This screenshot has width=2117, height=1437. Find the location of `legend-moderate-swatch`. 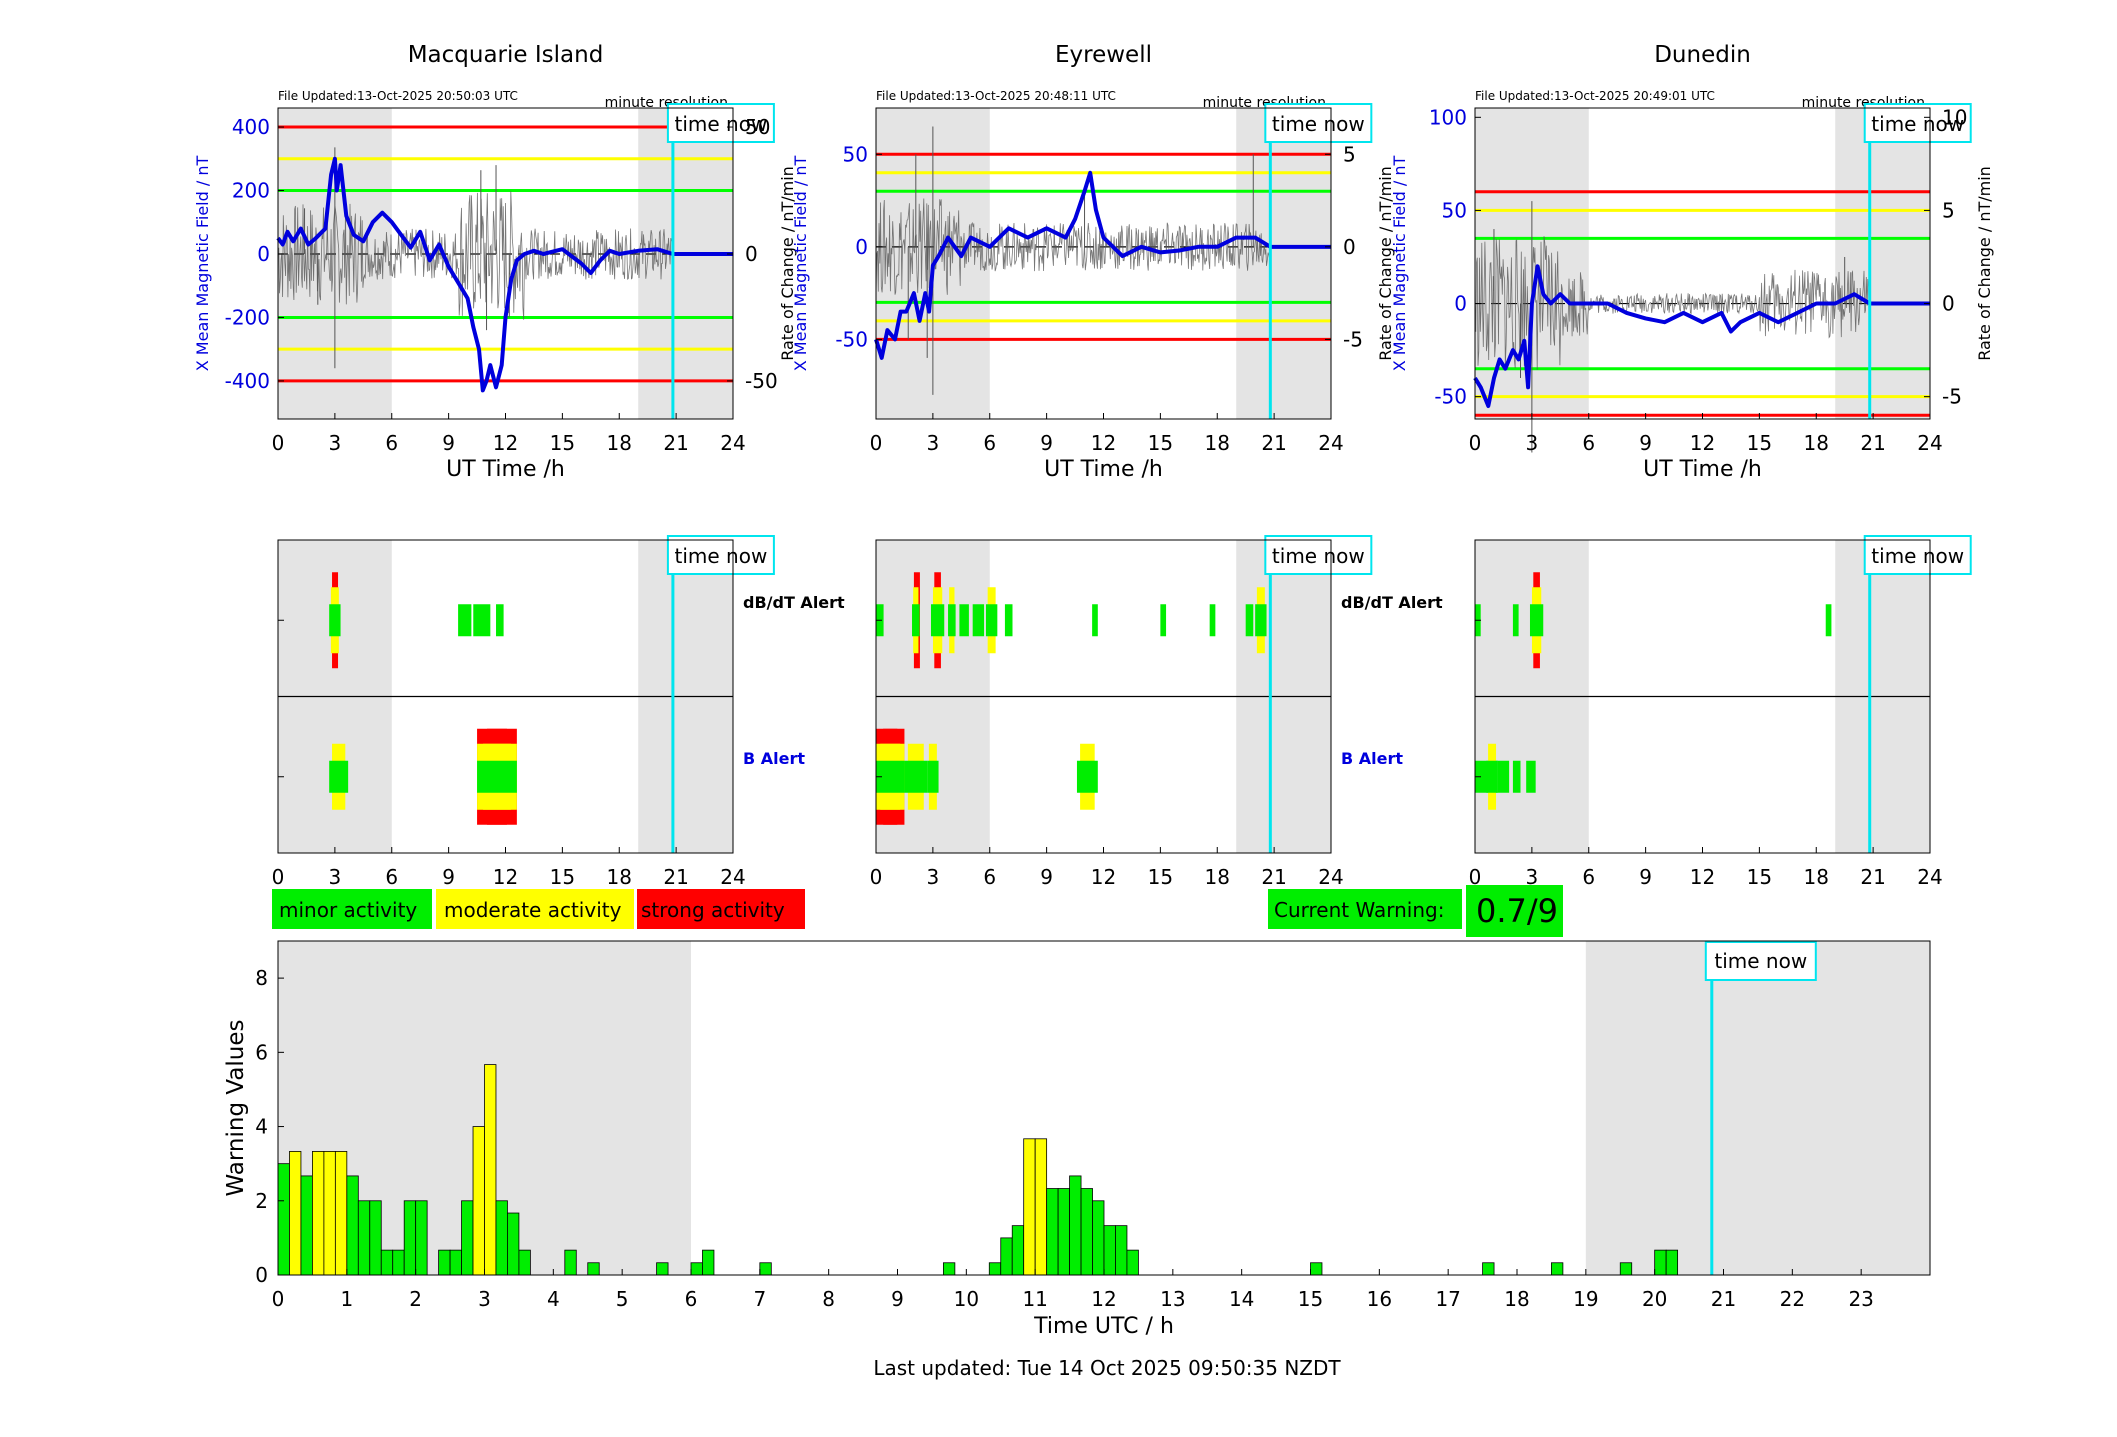

legend-moderate-swatch is located at coordinates (535, 909).